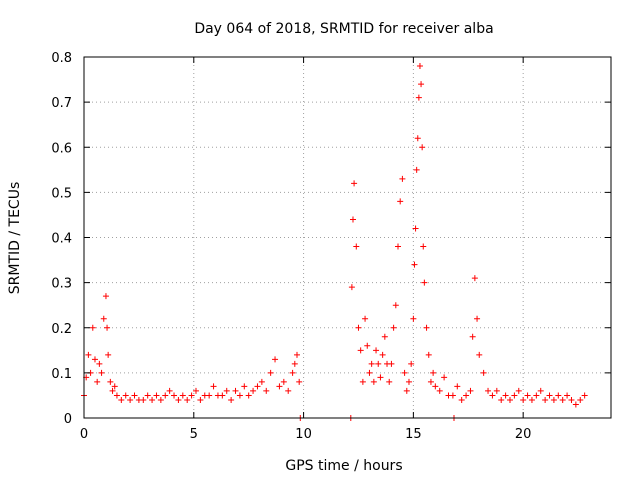 The width and height of the screenshot is (640, 480). Describe the element at coordinates (61, 148) in the screenshot. I see `y-tick-label: 0.6` at that location.